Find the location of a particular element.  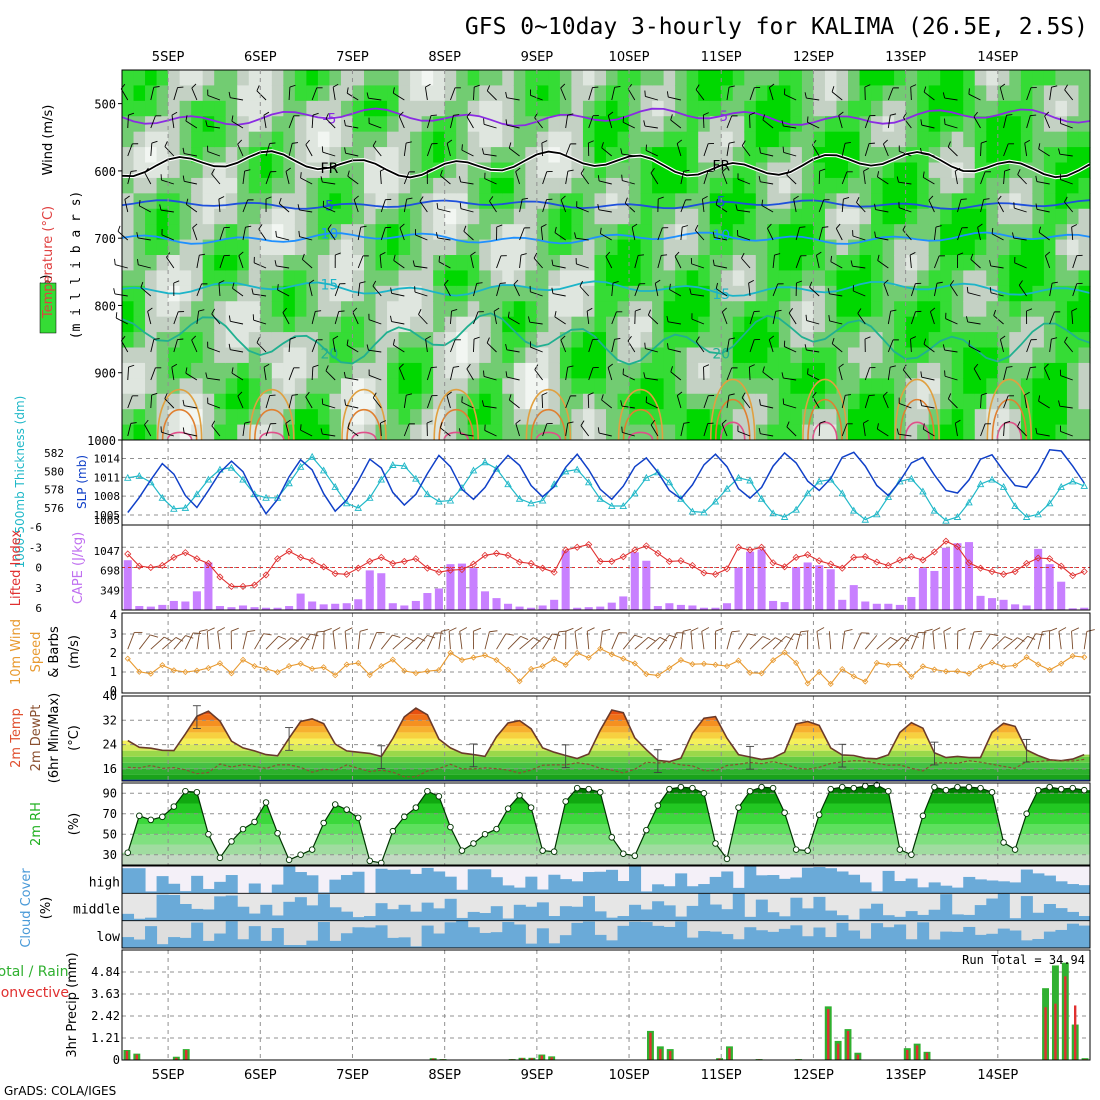

thickness-point is located at coordinates (577, 469).